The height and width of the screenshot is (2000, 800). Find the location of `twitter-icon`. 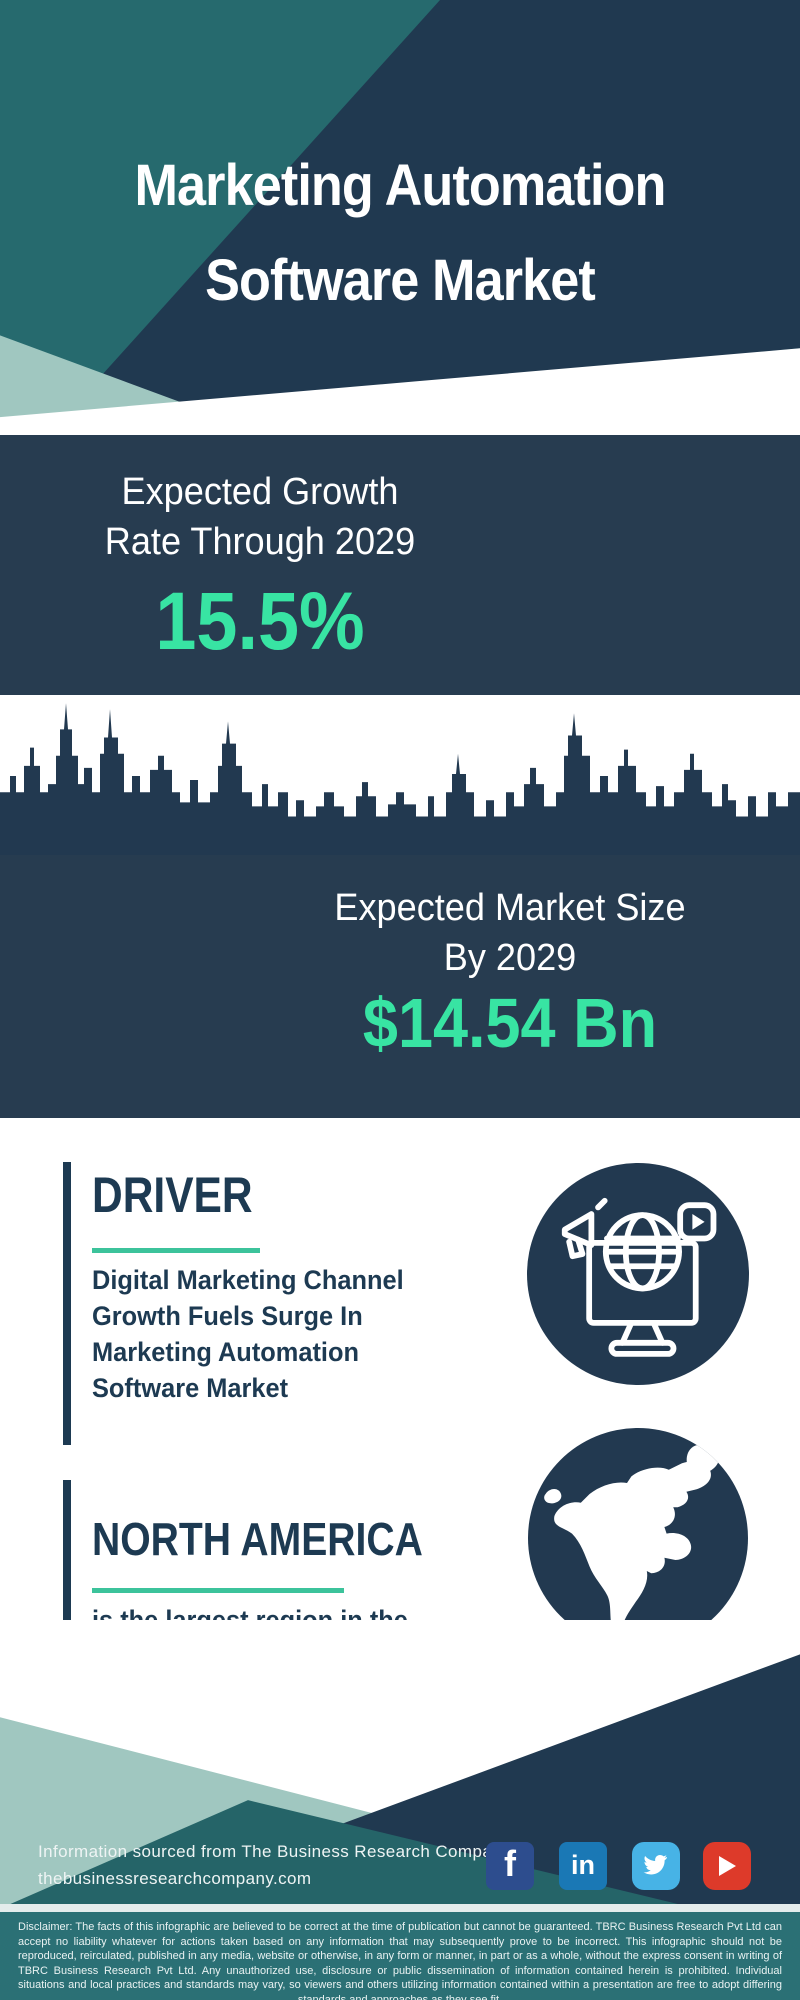

twitter-icon is located at coordinates (656, 1866).